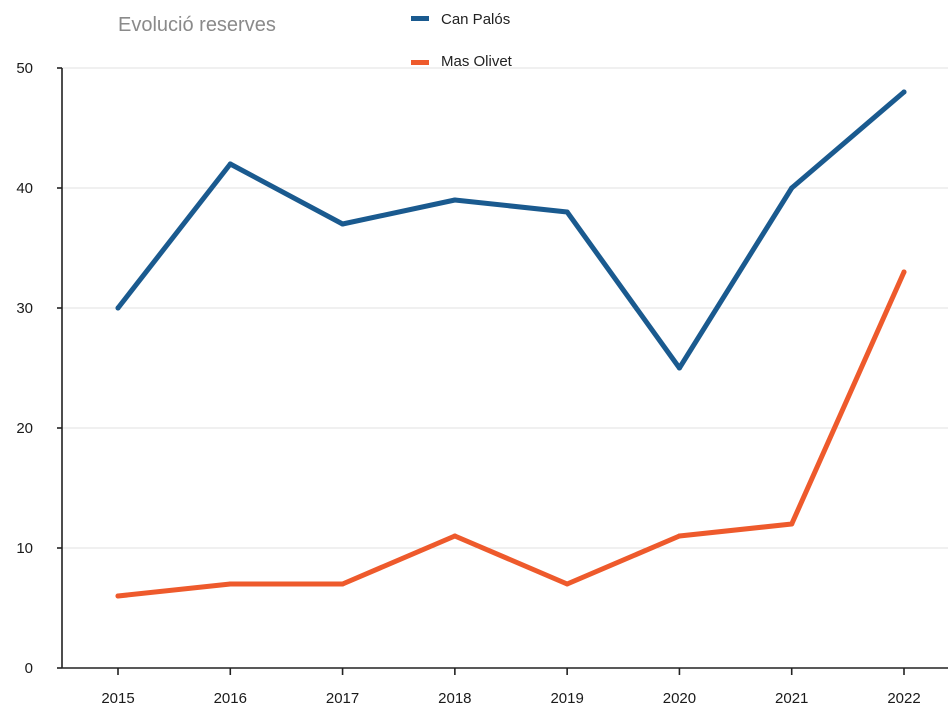 The height and width of the screenshot is (712, 948). I want to click on x-tick-label: 2017, so click(342, 698).